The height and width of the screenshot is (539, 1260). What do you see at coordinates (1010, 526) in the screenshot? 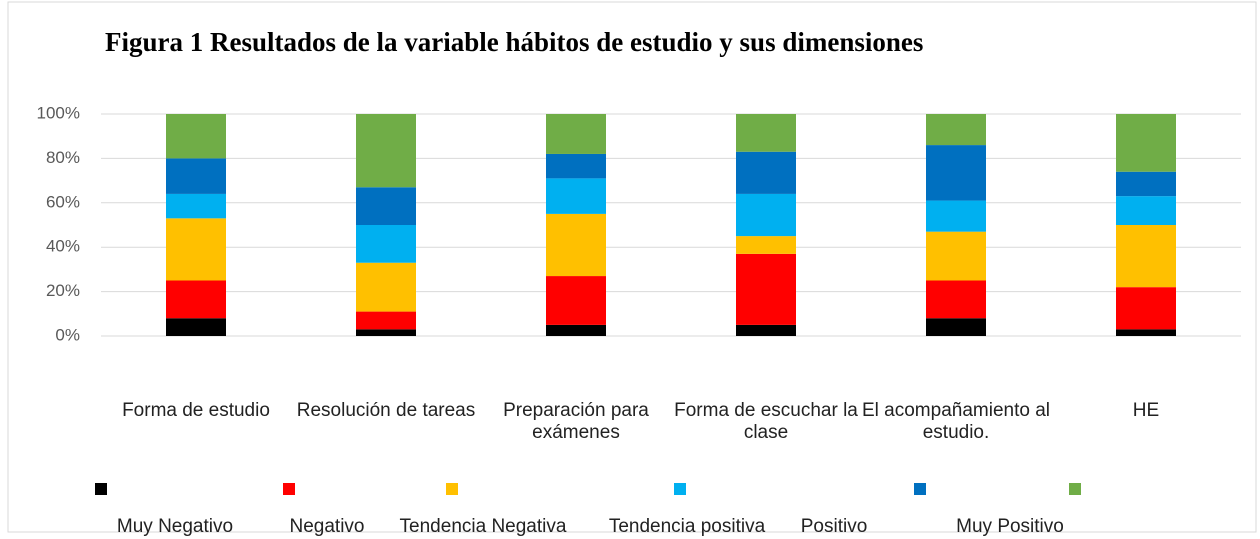
I see `legend-label: Muy Positivo` at bounding box center [1010, 526].